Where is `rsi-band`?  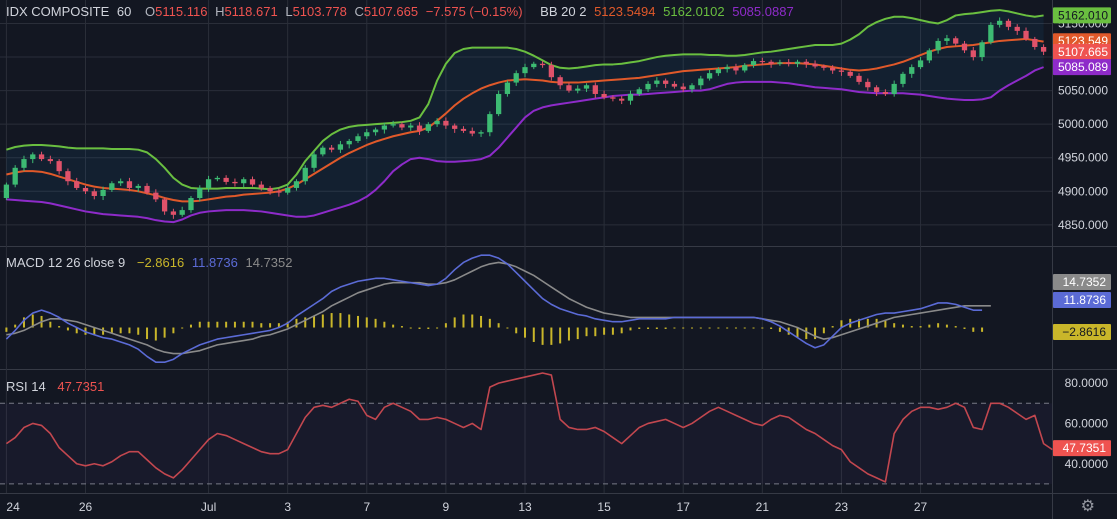 rsi-band is located at coordinates (526, 443).